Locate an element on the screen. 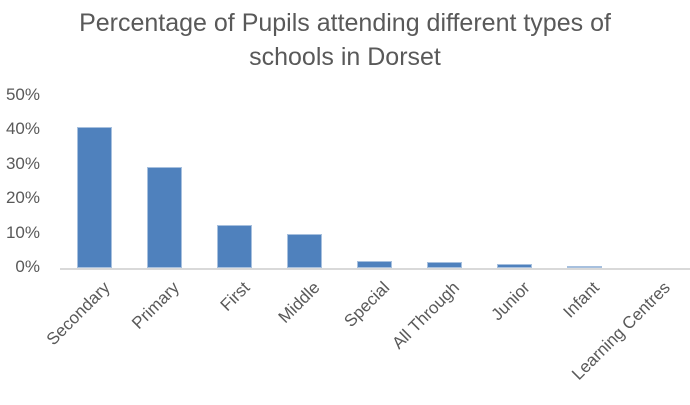  bar-middle is located at coordinates (304, 250).